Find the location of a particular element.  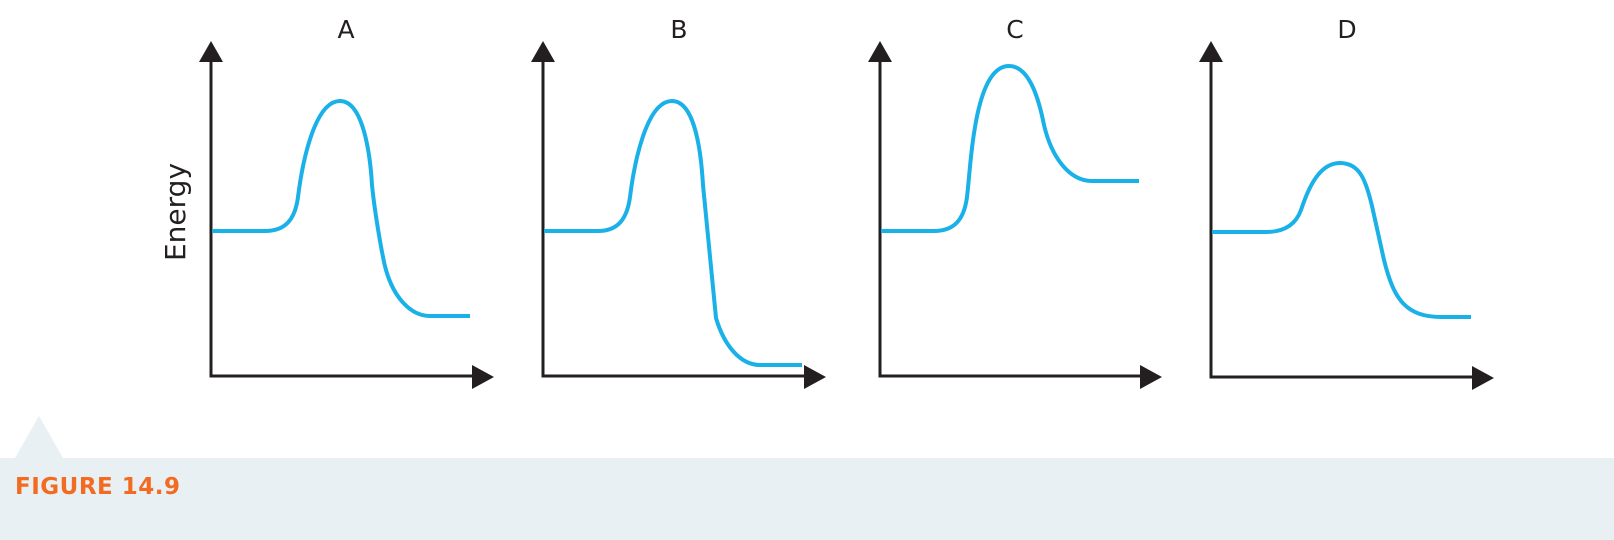

panel-c-energy-curve is located at coordinates (1010, 148).